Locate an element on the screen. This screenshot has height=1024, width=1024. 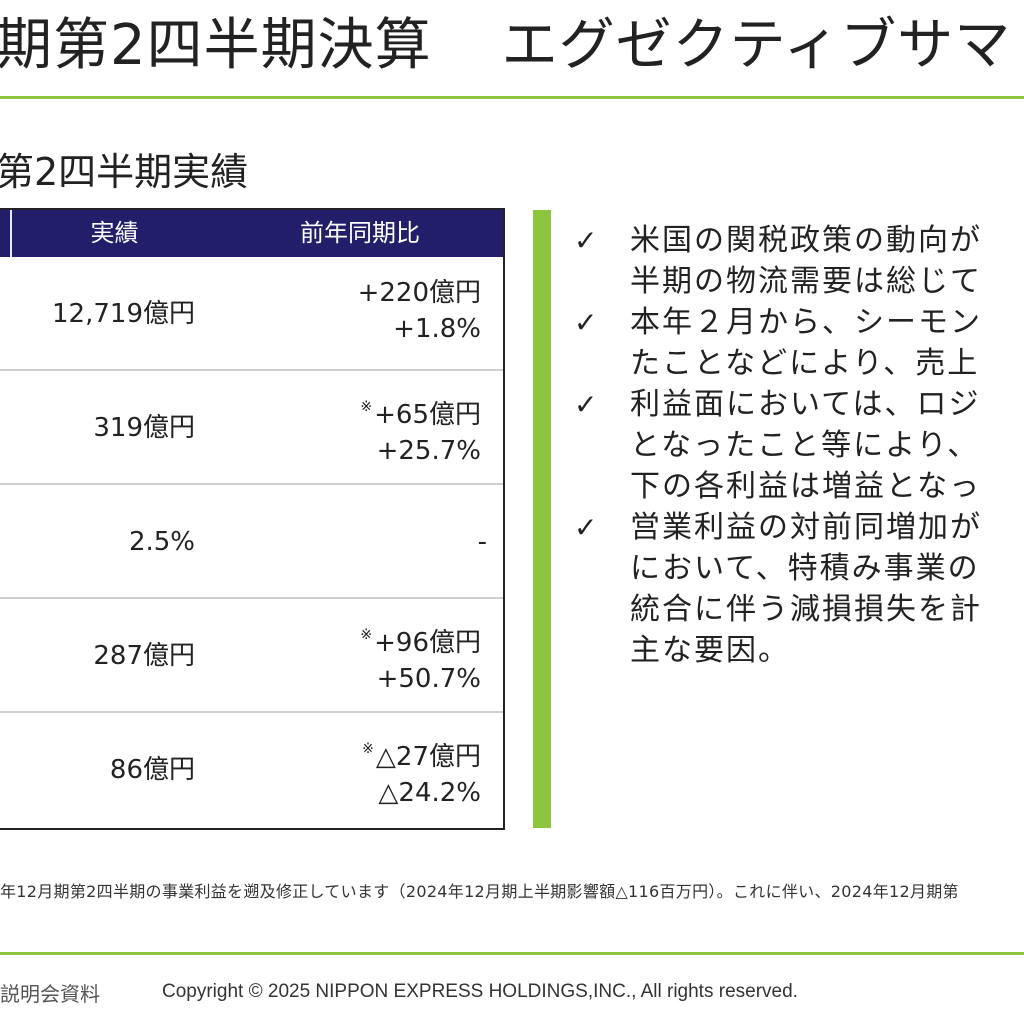
actual-value: 287億円 is located at coordinates (144, 656).